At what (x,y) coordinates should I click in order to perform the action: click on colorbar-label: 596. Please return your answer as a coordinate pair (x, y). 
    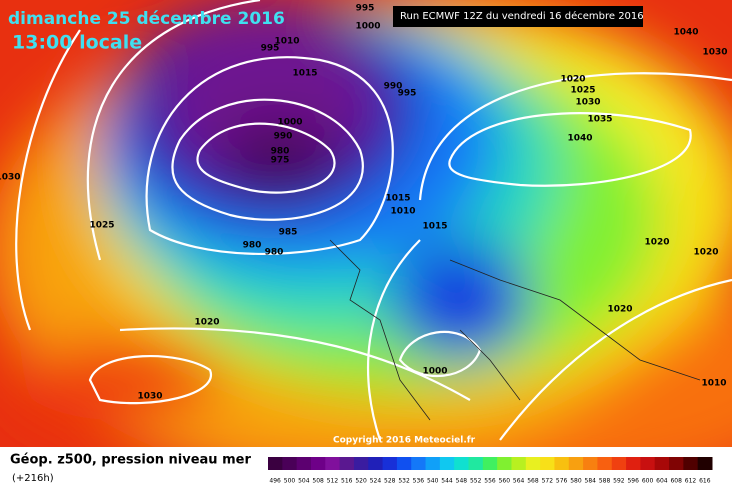
    Looking at the image, I should click on (633, 481).